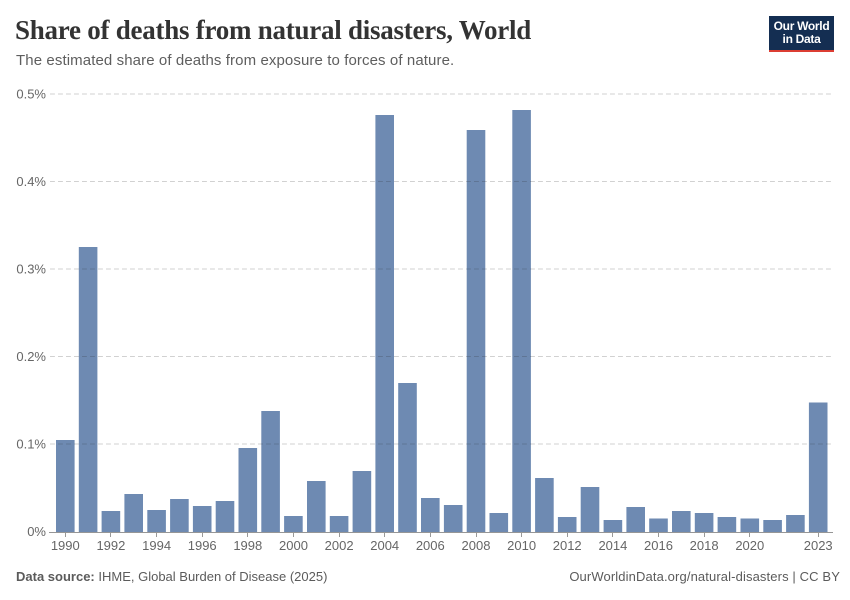  Describe the element at coordinates (658, 545) in the screenshot. I see `svg-text: 2016` at that location.